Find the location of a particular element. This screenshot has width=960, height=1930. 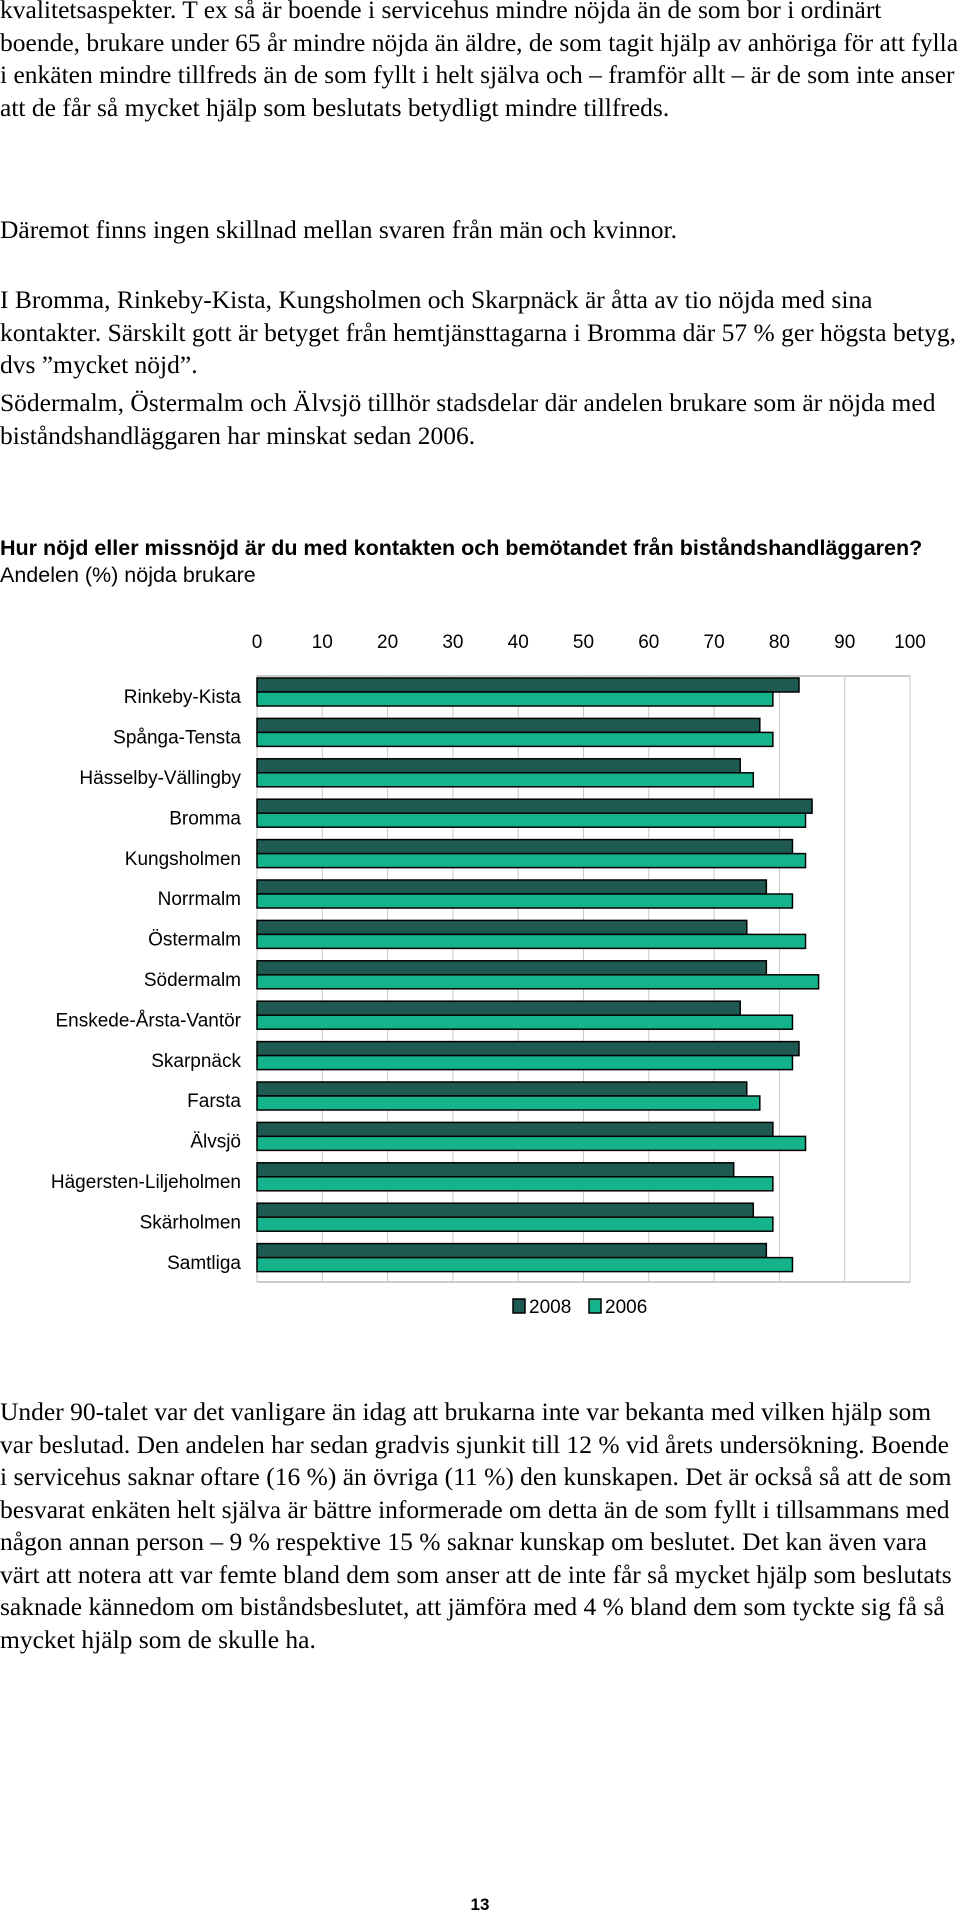

category-label: Enskede-Årsta-Vantör is located at coordinates (148, 1020).